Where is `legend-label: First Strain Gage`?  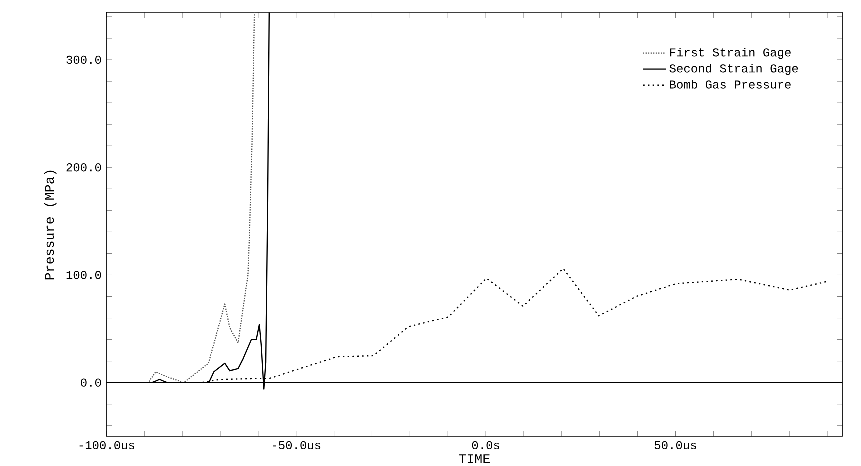 legend-label: First Strain Gage is located at coordinates (730, 54).